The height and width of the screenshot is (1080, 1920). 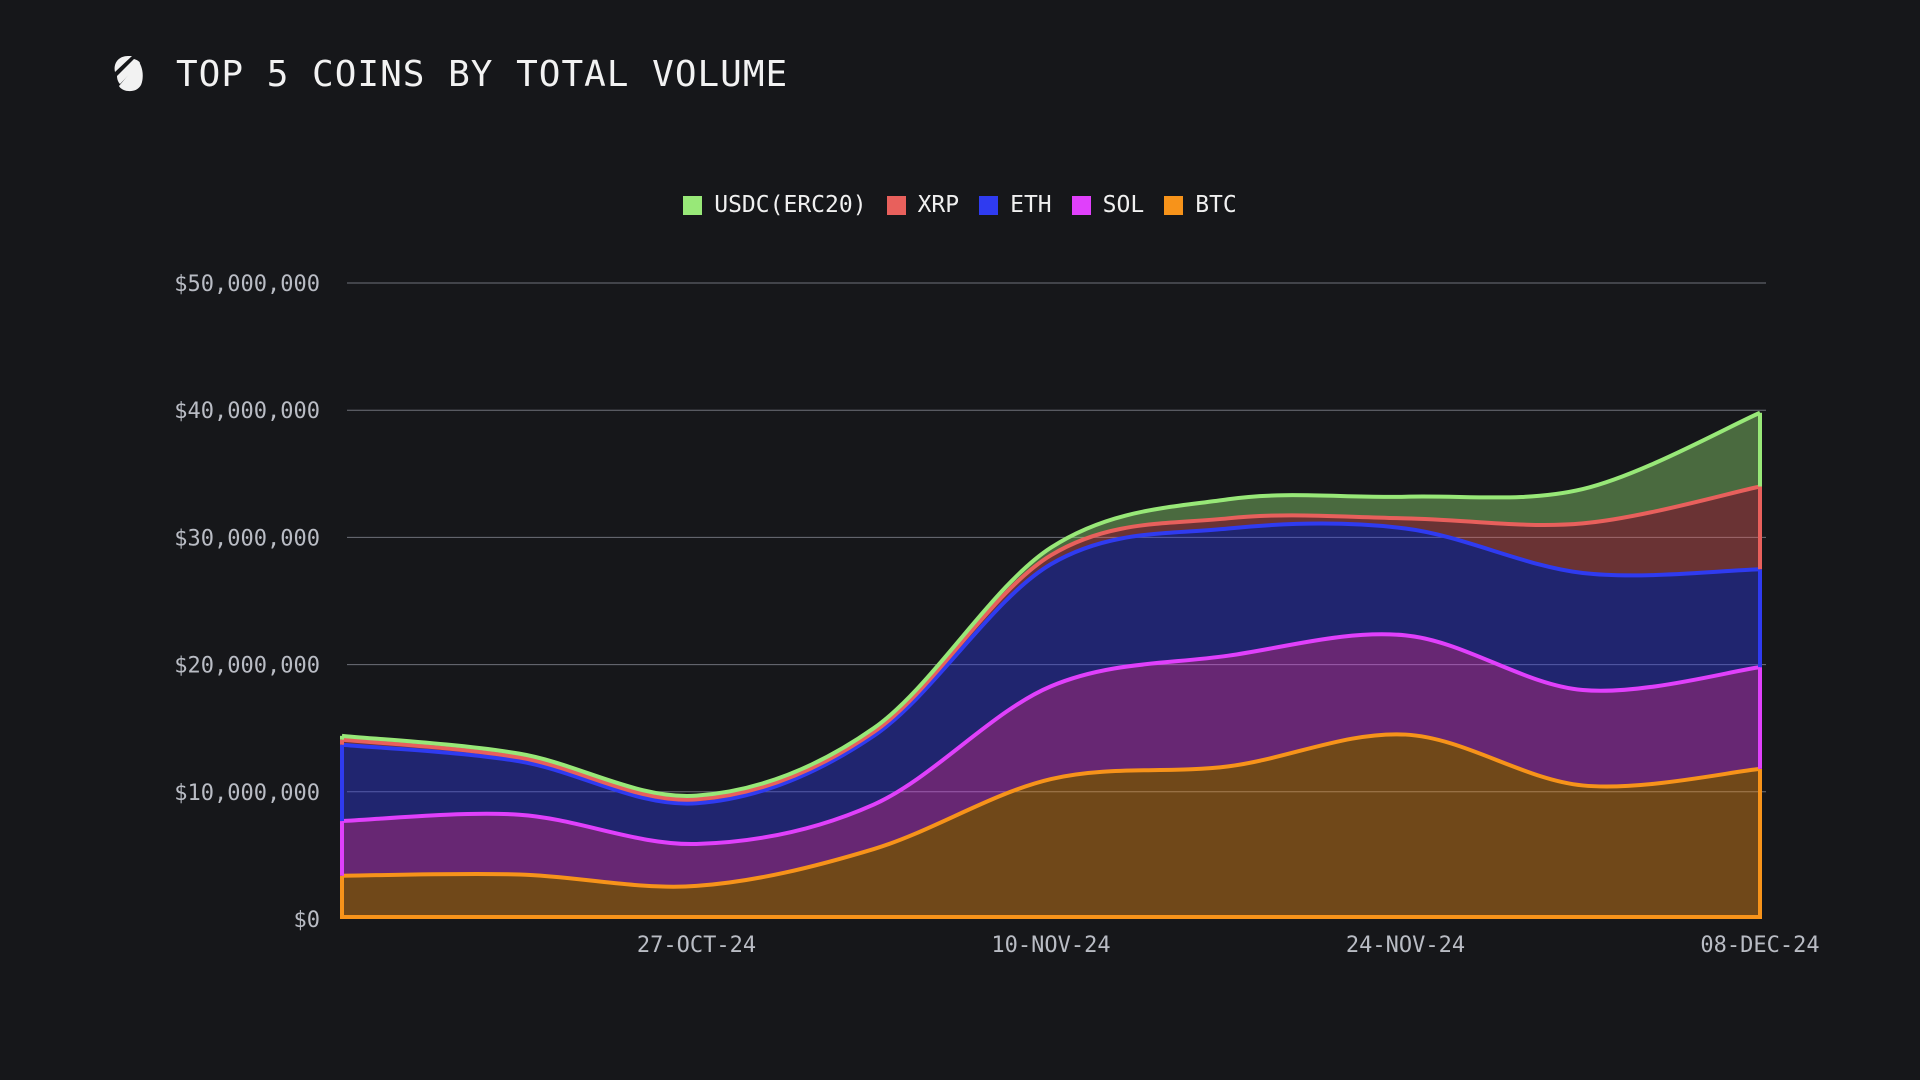 I want to click on y-tick-label: $10,000,000, so click(x=247, y=793).